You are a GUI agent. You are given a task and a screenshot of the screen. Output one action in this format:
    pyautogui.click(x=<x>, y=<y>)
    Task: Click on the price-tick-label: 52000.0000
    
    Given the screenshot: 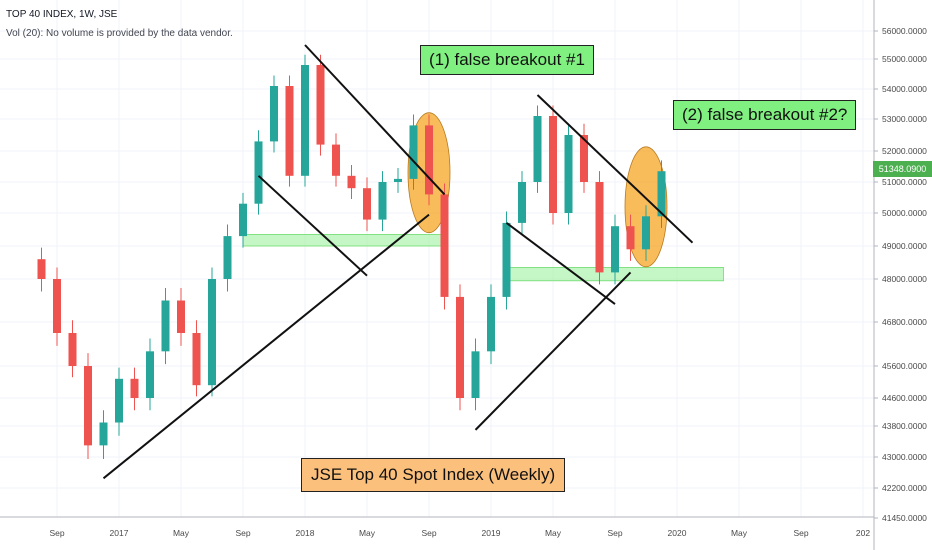 What is the action you would take?
    pyautogui.click(x=904, y=151)
    